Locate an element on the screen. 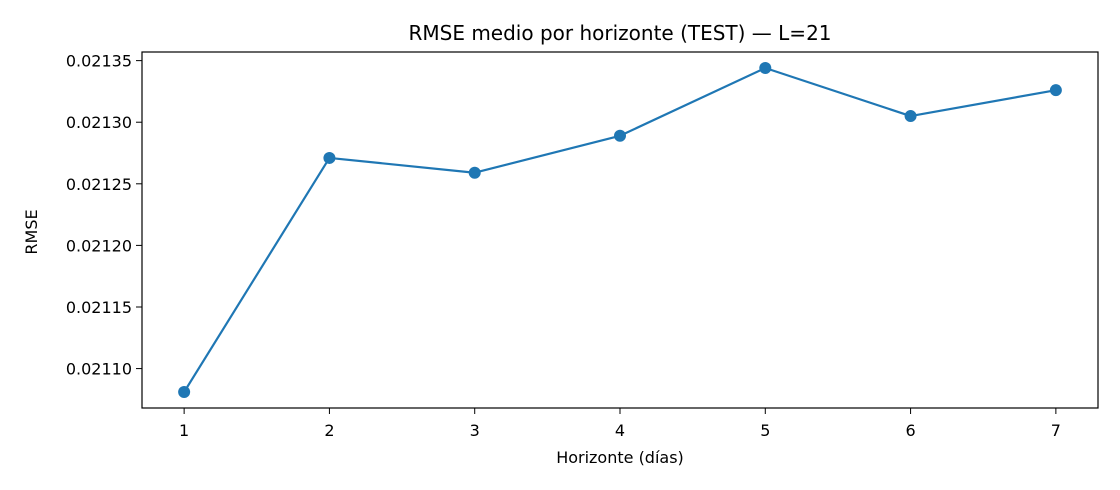  x-tick-label: 2 is located at coordinates (329, 430).